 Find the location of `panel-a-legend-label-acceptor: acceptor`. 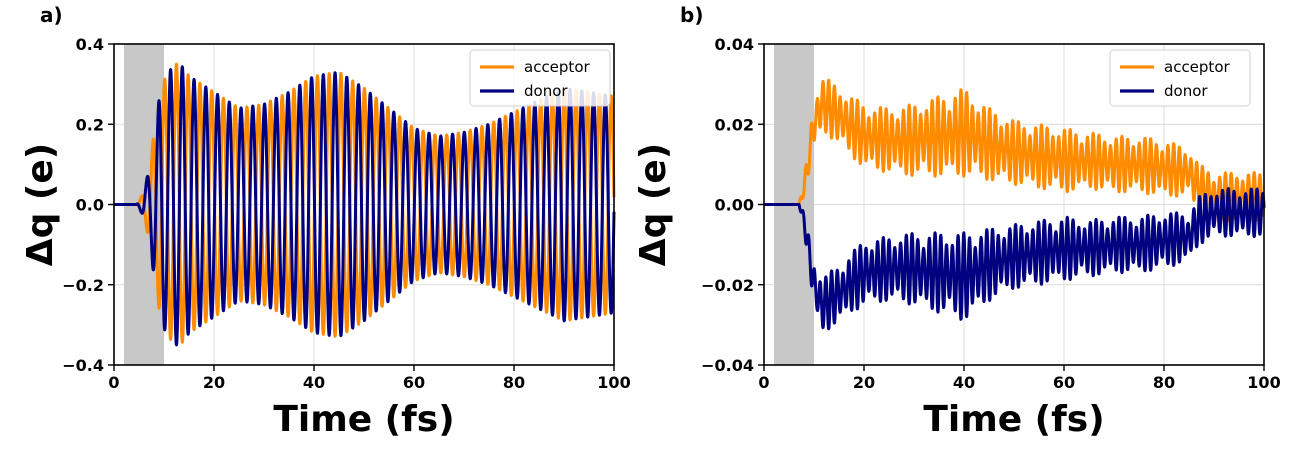

panel-a-legend-label-acceptor: acceptor is located at coordinates (557, 67).